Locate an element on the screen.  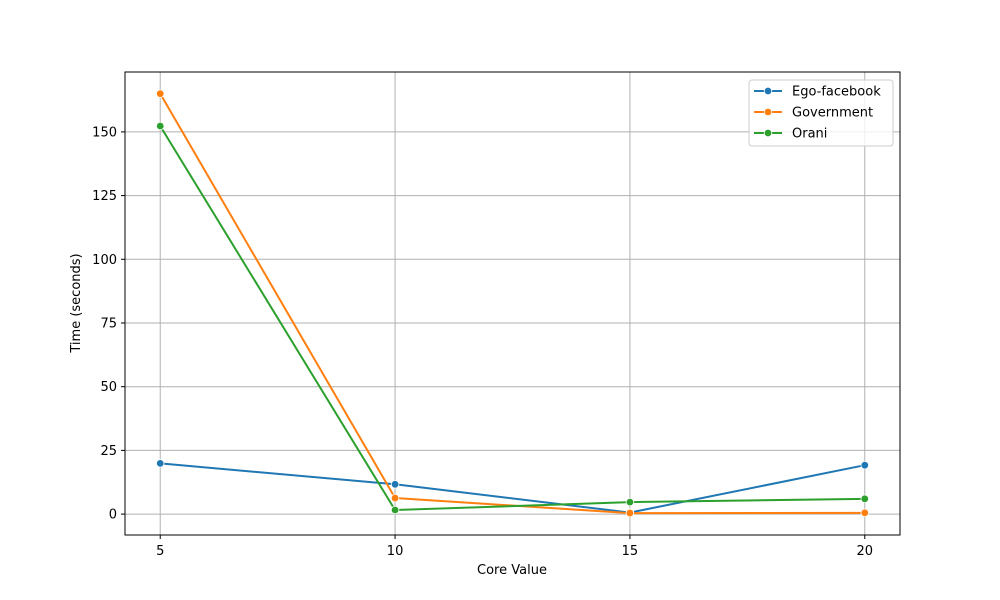
y-tick-label: 100 is located at coordinates (104, 260).